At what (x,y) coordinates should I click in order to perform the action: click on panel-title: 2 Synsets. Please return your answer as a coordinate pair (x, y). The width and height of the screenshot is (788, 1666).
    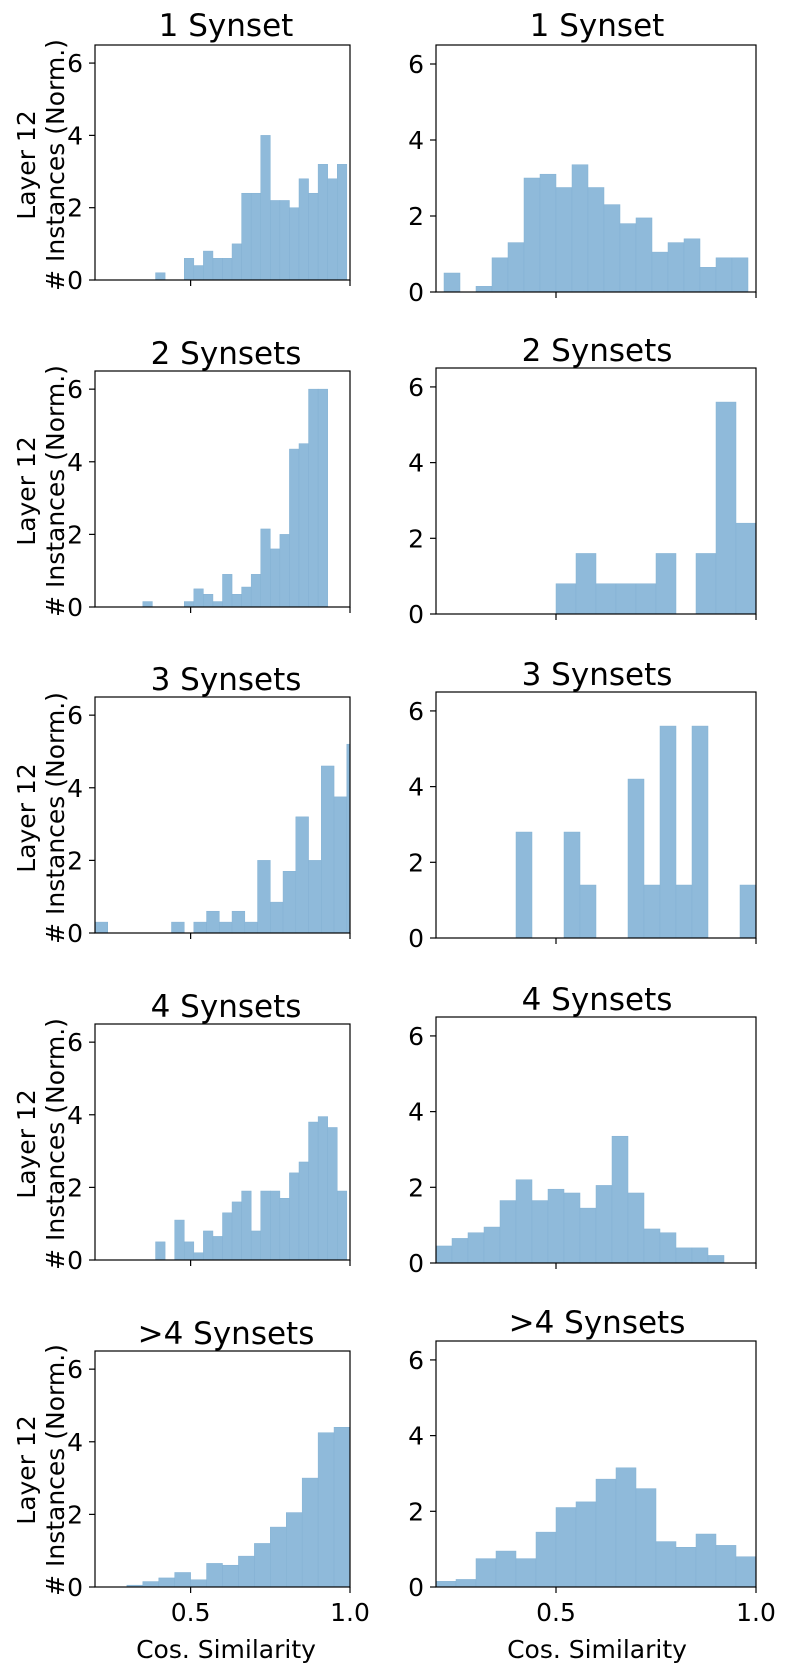
    Looking at the image, I should click on (597, 351).